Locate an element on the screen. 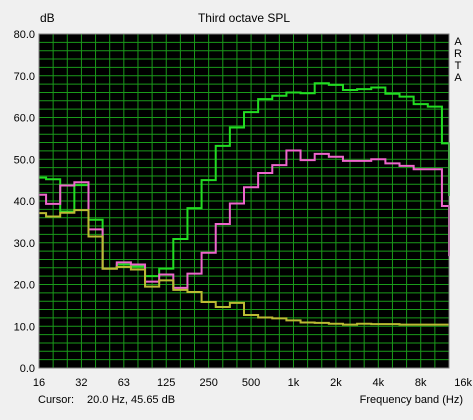 This screenshot has width=473, height=420. y-tick-label: 60.0 is located at coordinates (24, 119).